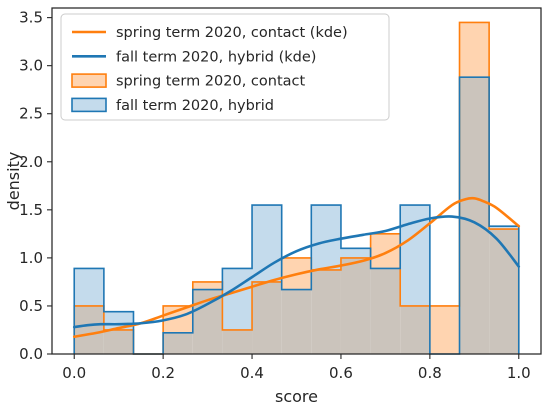 This screenshot has height=408, width=550. What do you see at coordinates (296, 396) in the screenshot?
I see `x-axis-label: score` at bounding box center [296, 396].